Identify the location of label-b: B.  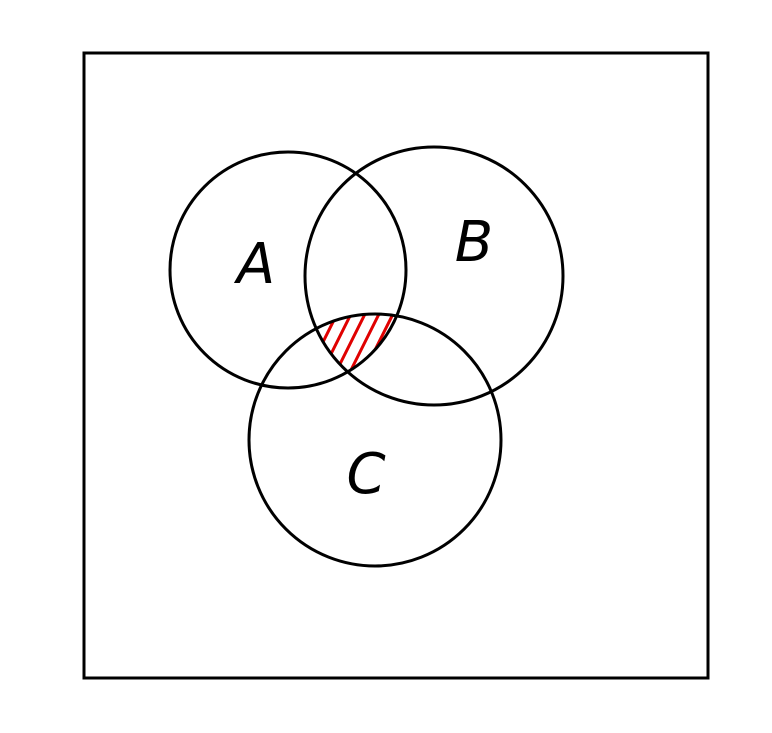
(474, 242).